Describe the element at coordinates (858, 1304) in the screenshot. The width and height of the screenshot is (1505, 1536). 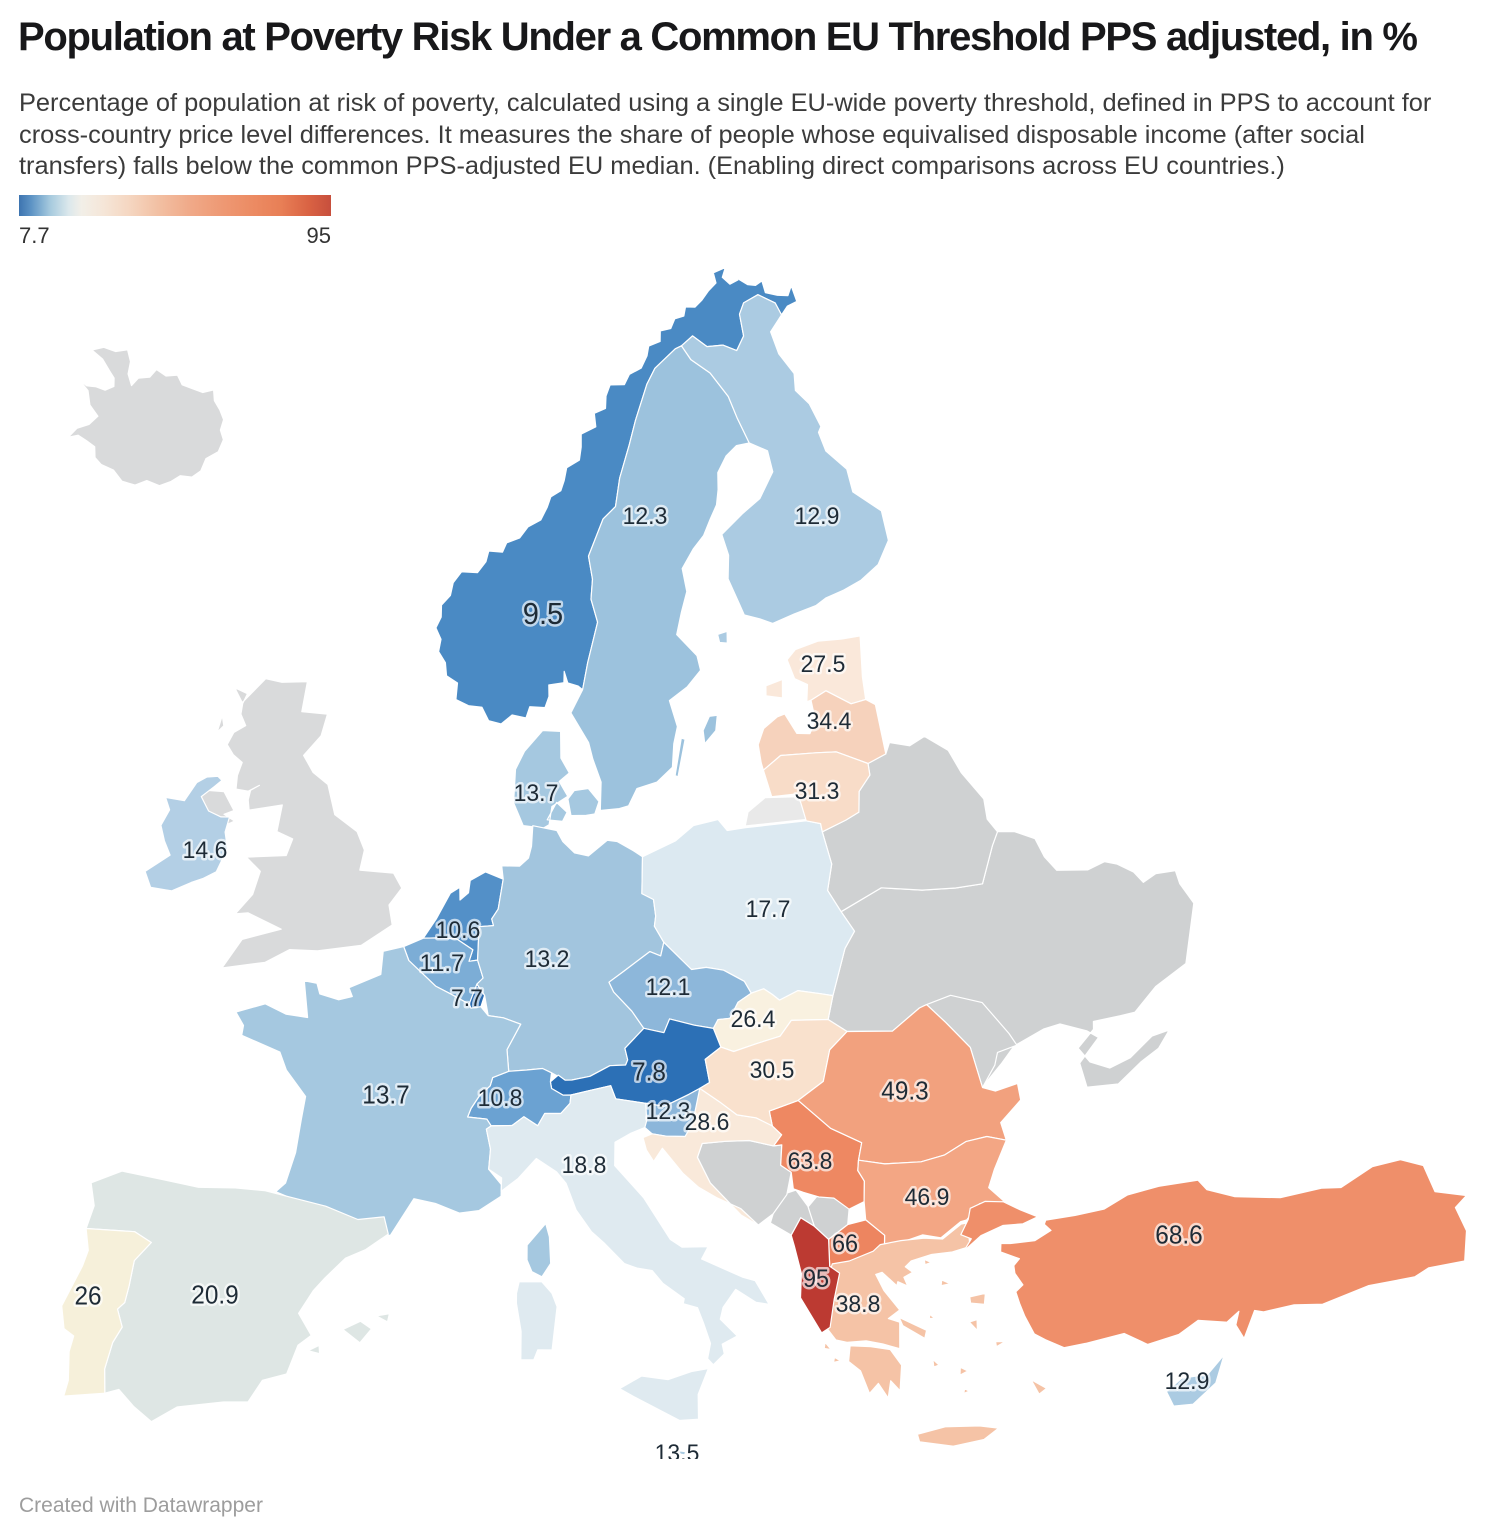
I see `svg-text: 38.8` at that location.